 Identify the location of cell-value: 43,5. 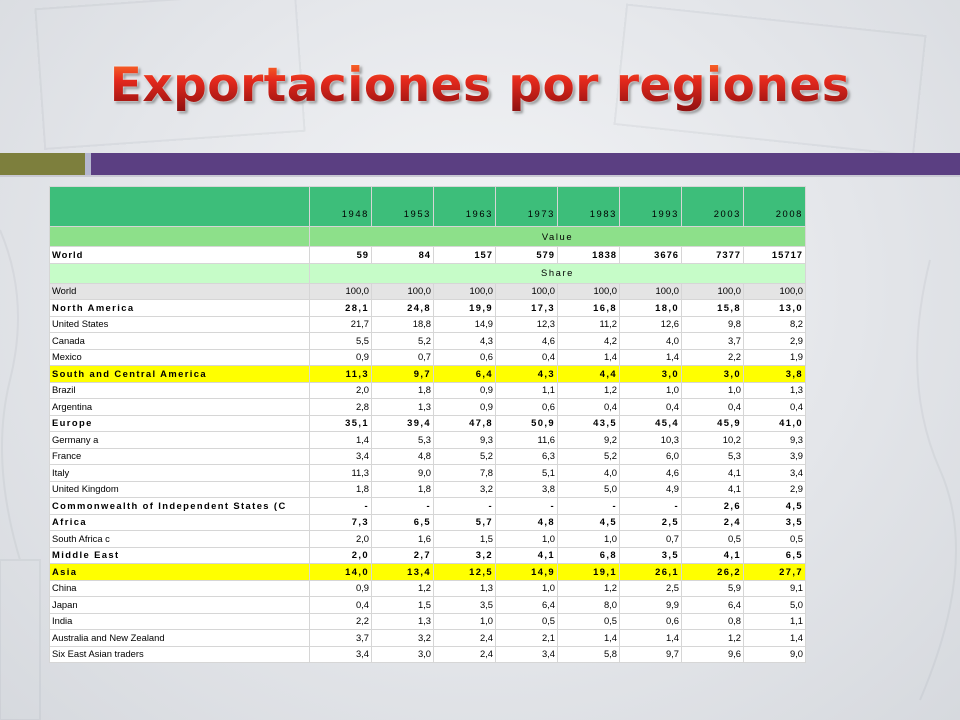
(588, 423).